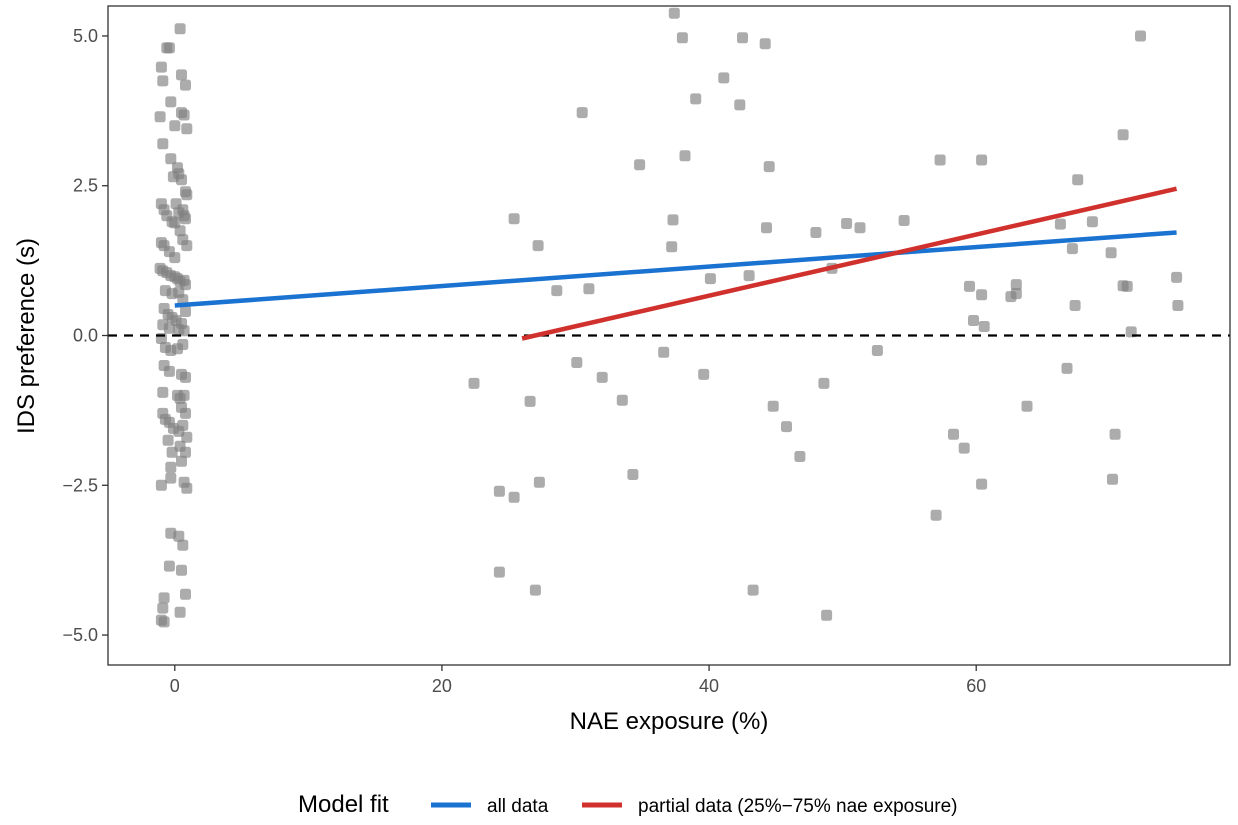  I want to click on x-tick-label: 20, so click(442, 686).